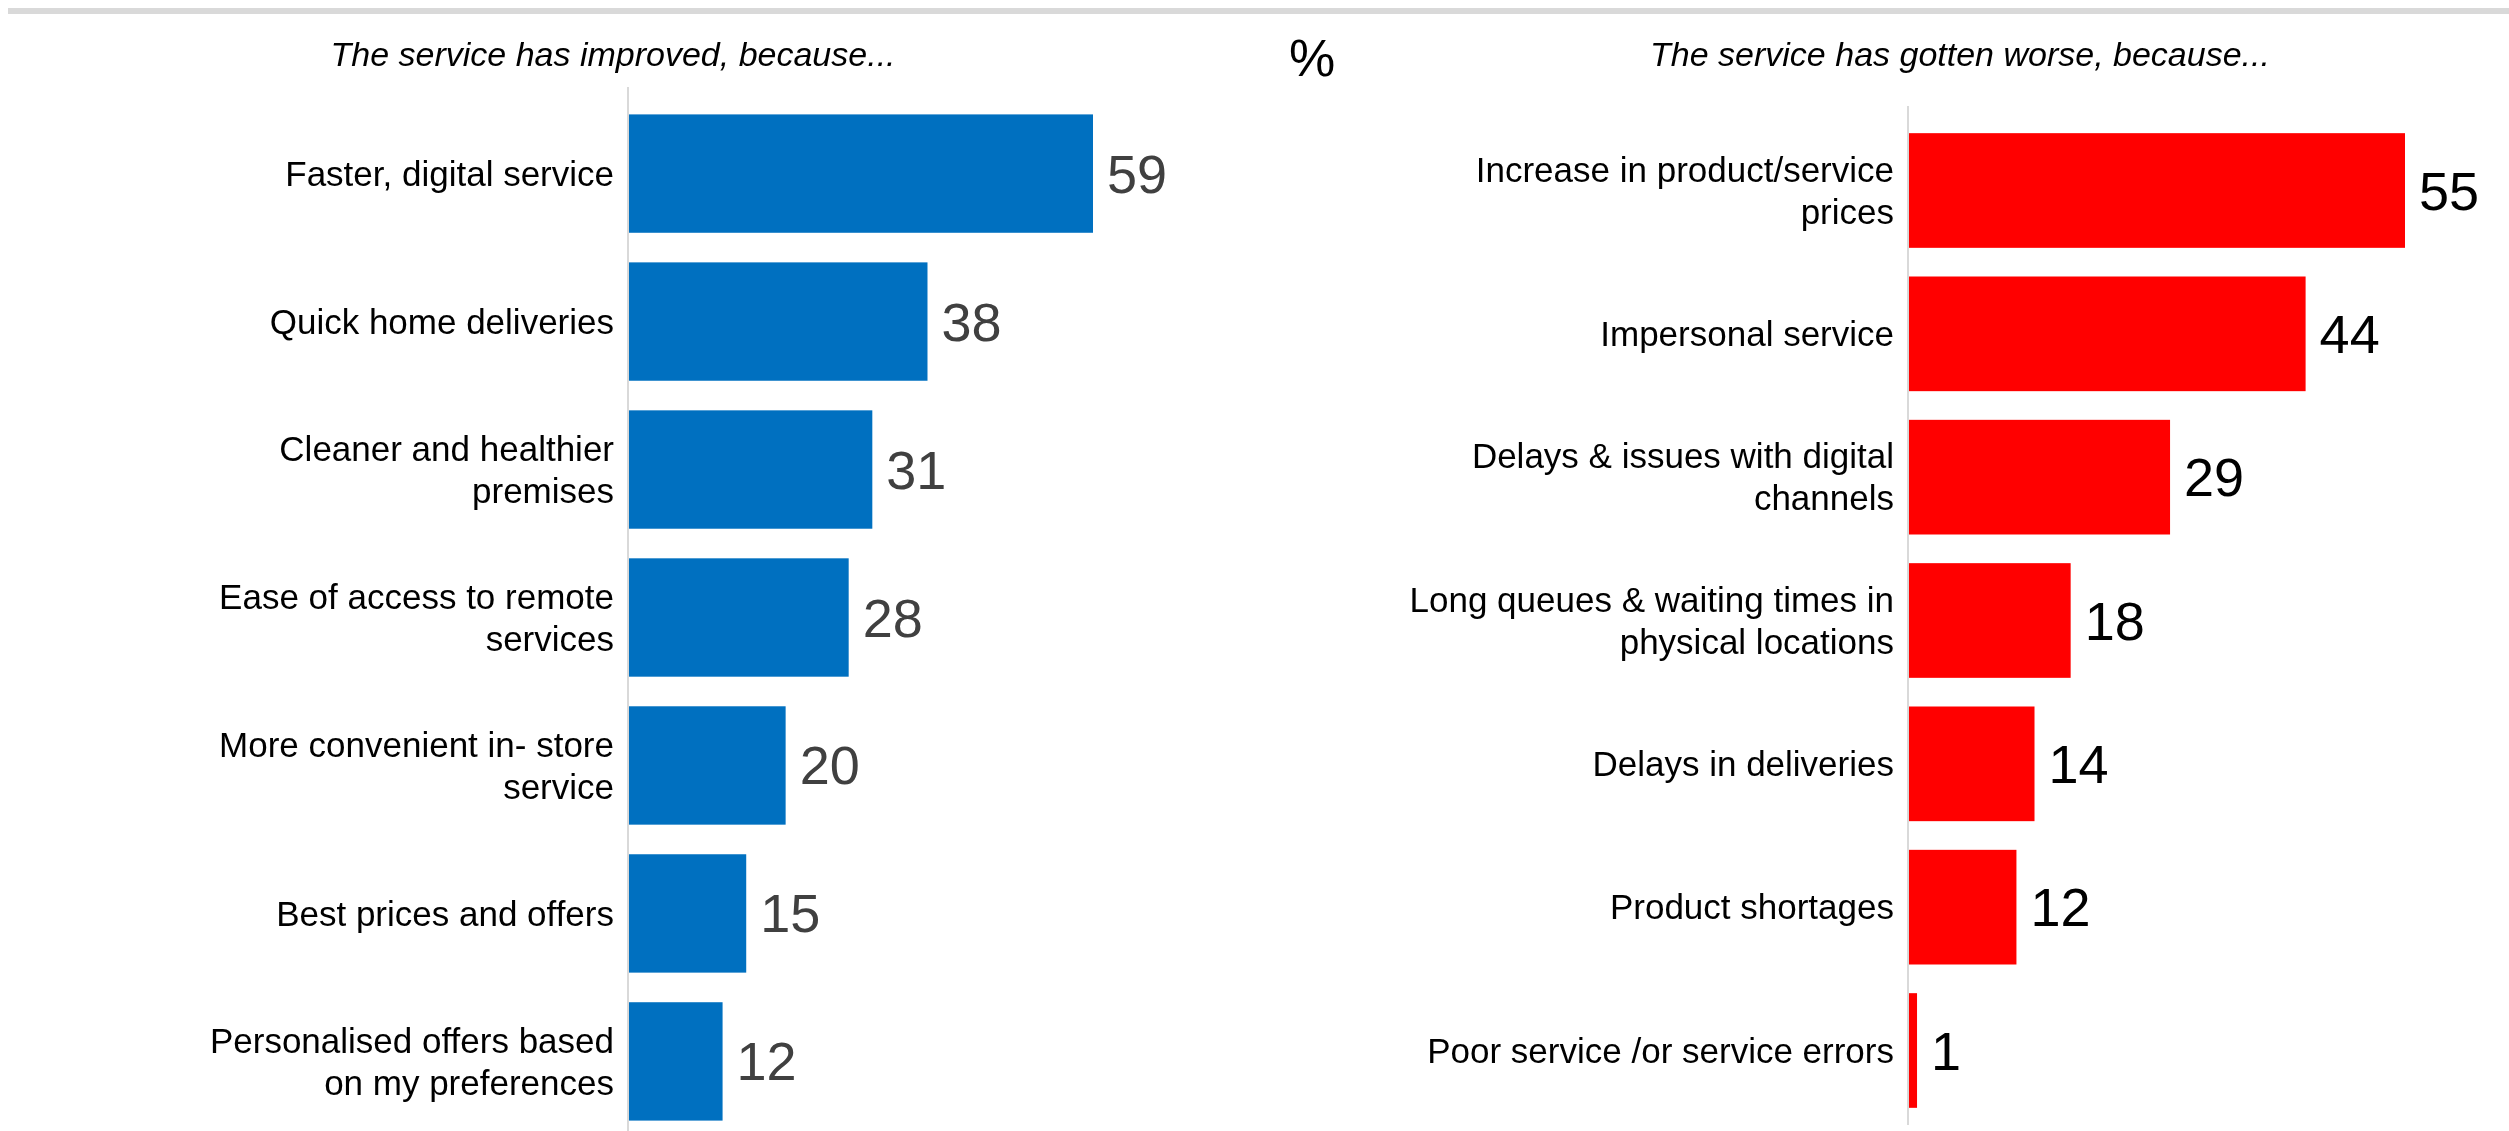 The height and width of the screenshot is (1131, 2509). I want to click on y-tick-label: Best prices and offers, so click(445, 913).